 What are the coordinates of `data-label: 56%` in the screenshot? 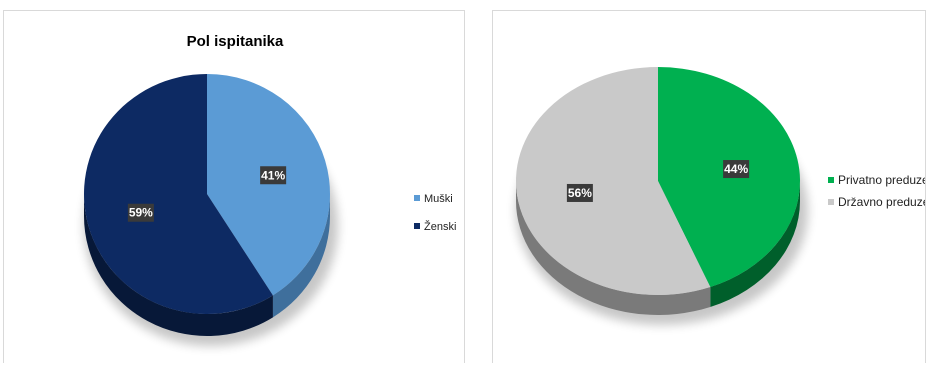 It's located at (580, 193).